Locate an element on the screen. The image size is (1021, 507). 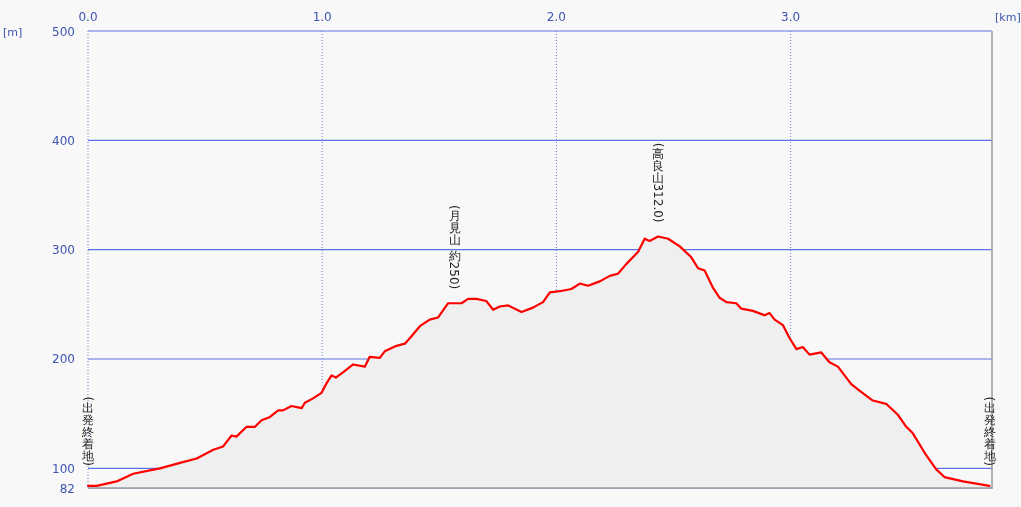
y-tick-label: 300 is located at coordinates (63, 250).